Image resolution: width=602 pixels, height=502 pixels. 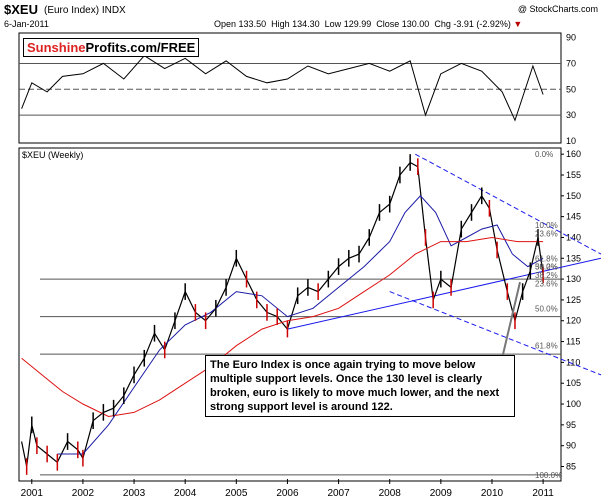 I want to click on price-tick-label: 120, so click(x=573, y=321).